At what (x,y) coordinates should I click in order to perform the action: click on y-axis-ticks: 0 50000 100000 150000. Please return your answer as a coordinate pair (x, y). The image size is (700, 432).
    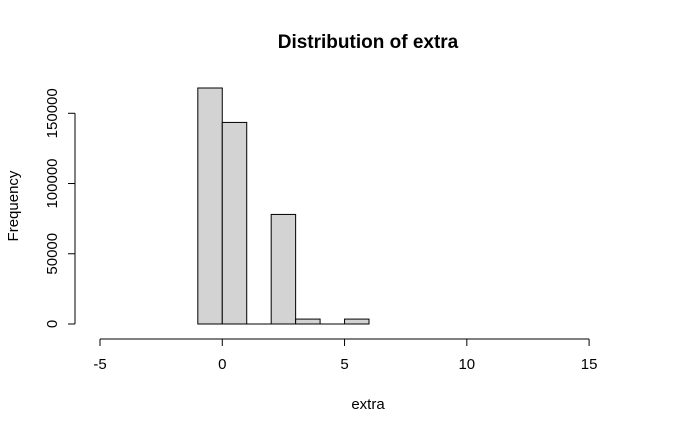
    Looking at the image, I should click on (59, 208).